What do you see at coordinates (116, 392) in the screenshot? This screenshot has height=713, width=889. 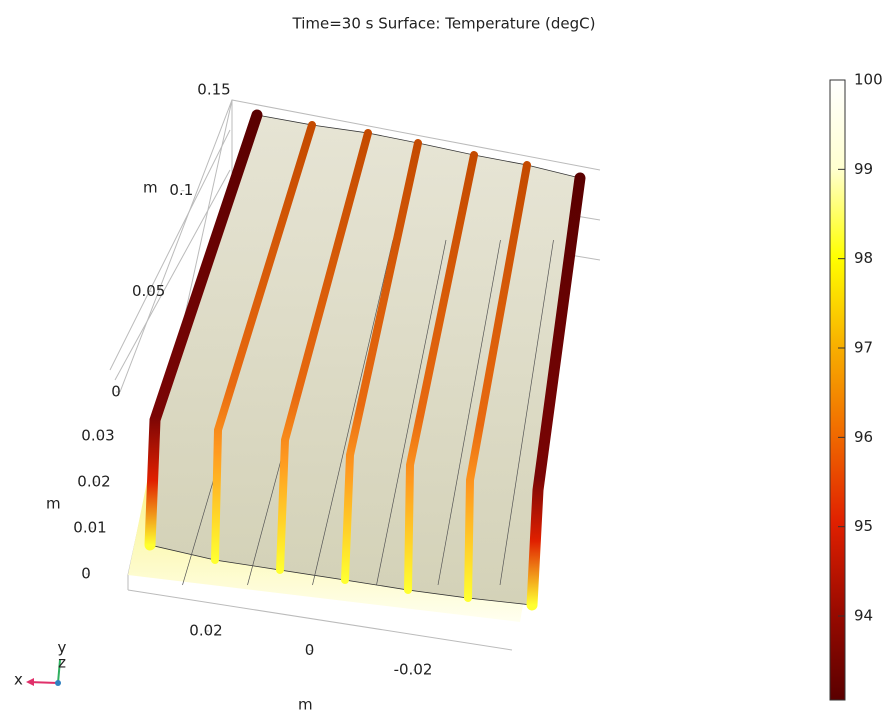 I see `z_axis-tick-label: 0` at bounding box center [116, 392].